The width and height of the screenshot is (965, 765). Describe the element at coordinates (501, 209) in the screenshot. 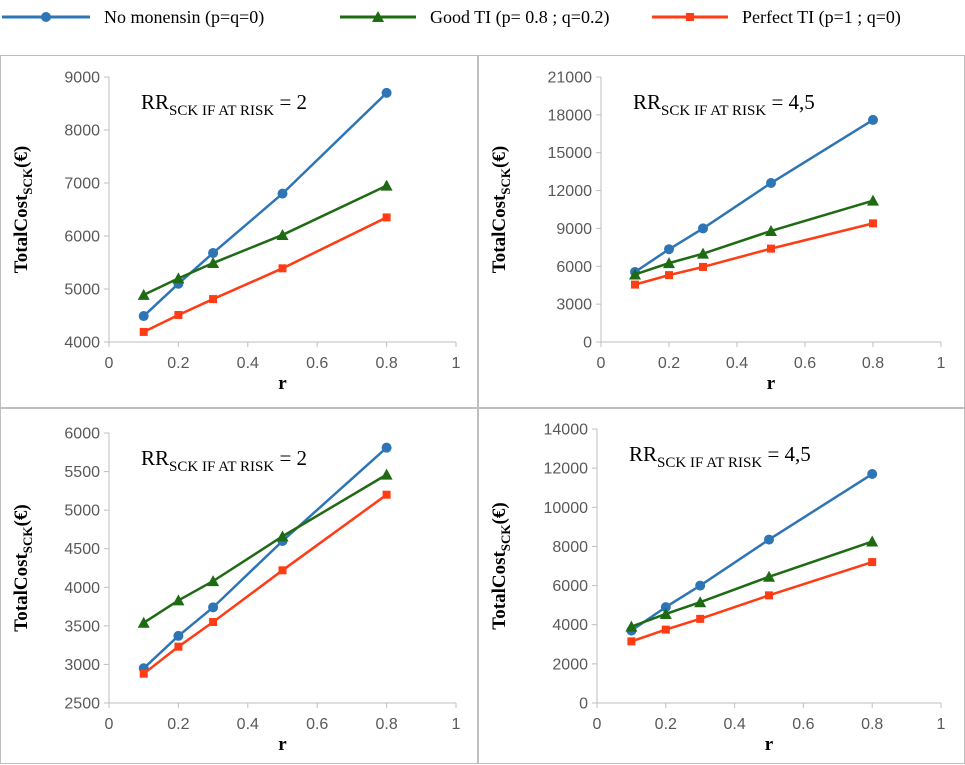

I see `y-axis-title: TotalCostSCK(€)` at that location.